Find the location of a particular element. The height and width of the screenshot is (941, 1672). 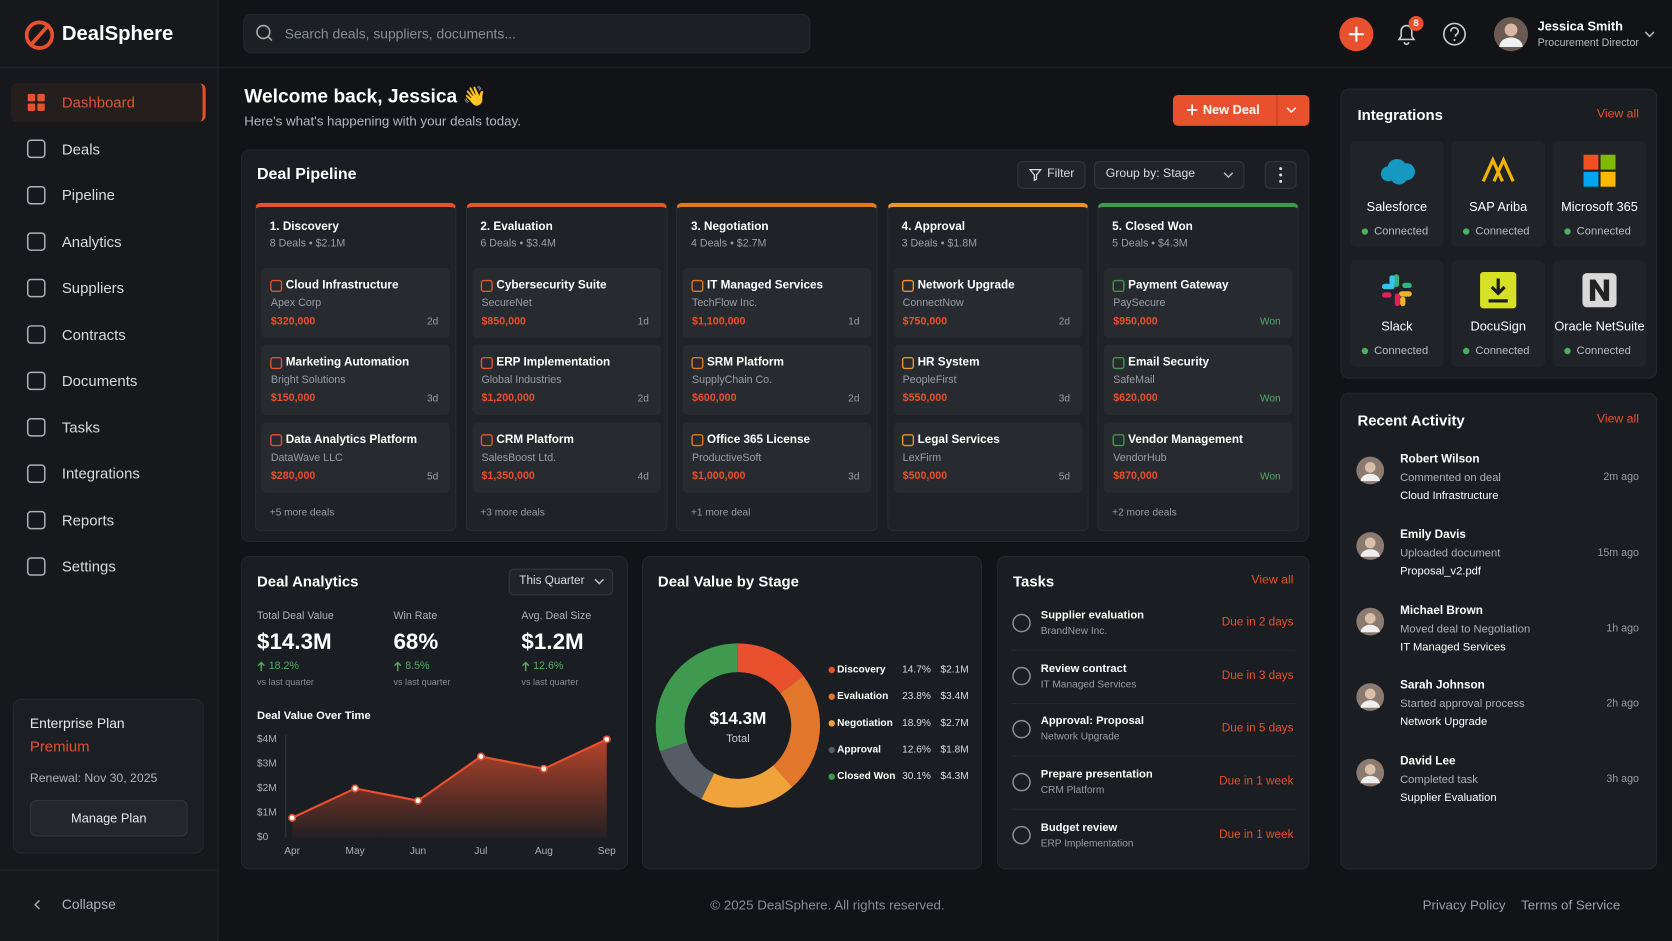

more-button is located at coordinates (1280, 175).